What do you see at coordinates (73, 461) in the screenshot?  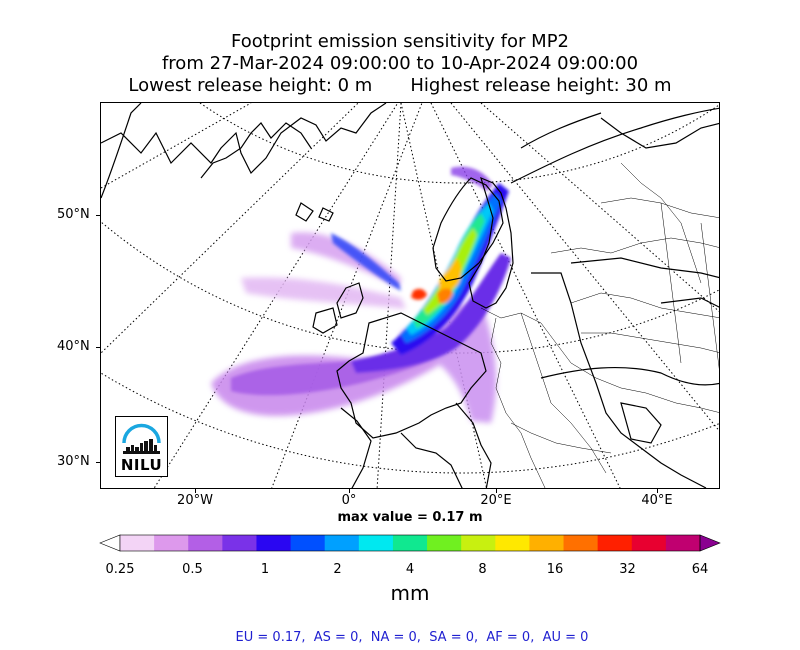 I see `lat-label-30n: 30°N` at bounding box center [73, 461].